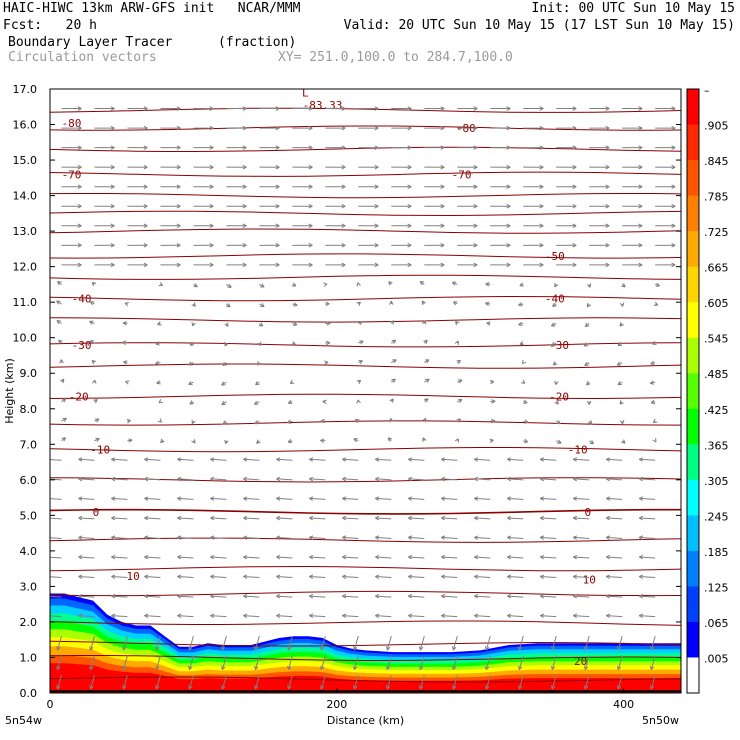  Describe the element at coordinates (133, 576) in the screenshot. I see `contour-label: 10` at that location.